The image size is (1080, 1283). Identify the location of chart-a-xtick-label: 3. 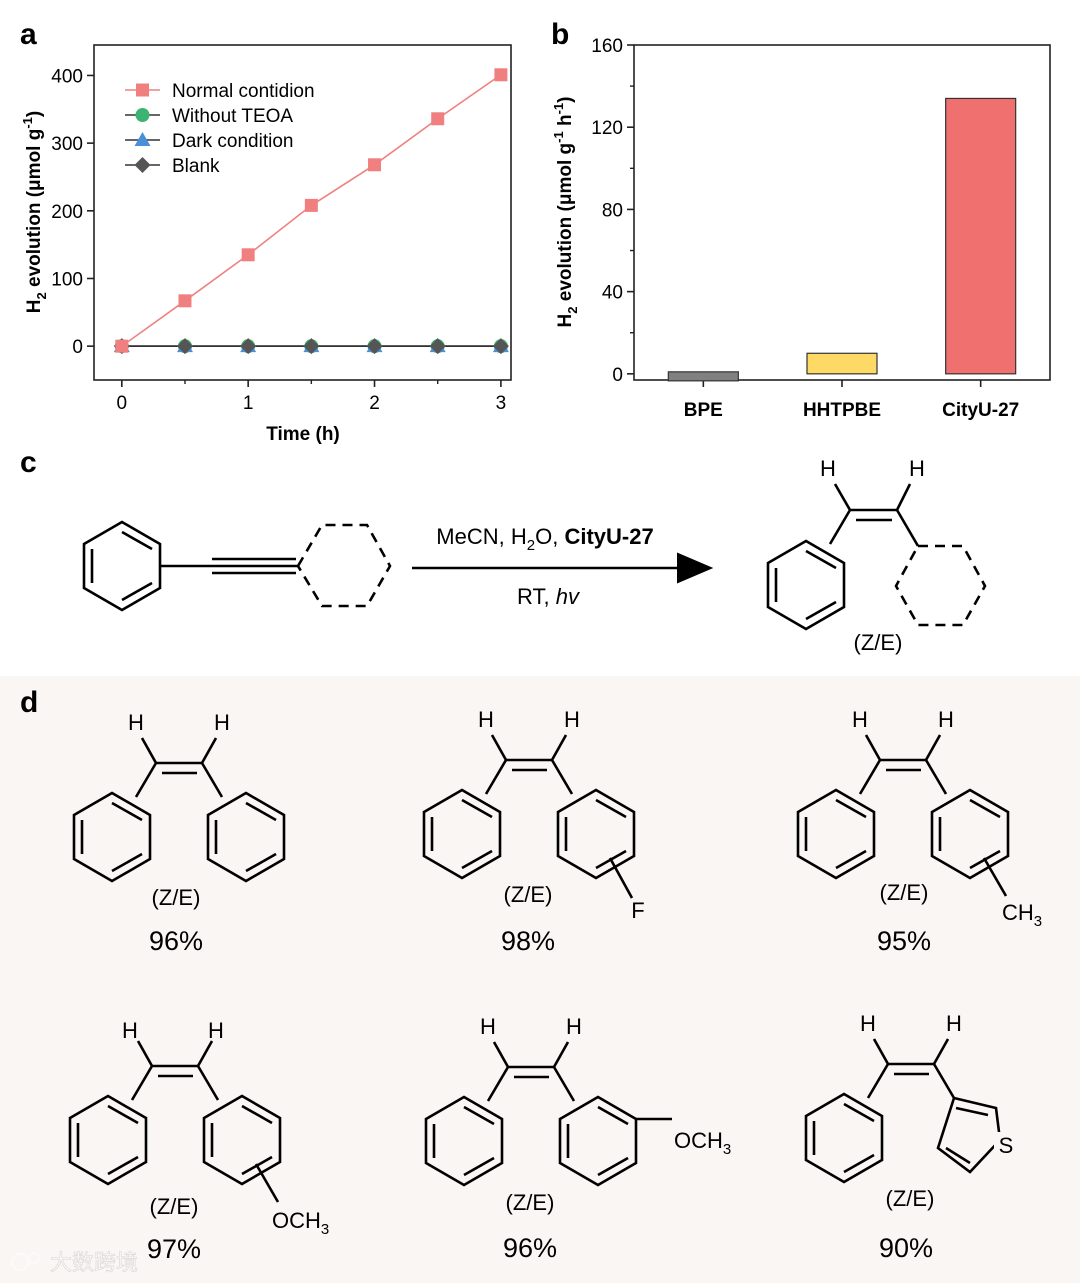
(501, 403).